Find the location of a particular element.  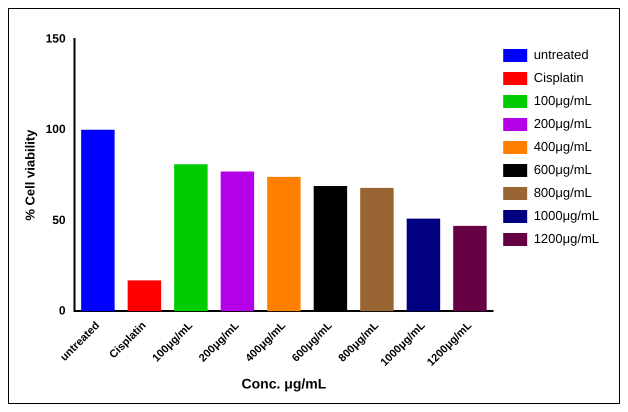

y-tick-label: 150 is located at coordinates (56, 38).